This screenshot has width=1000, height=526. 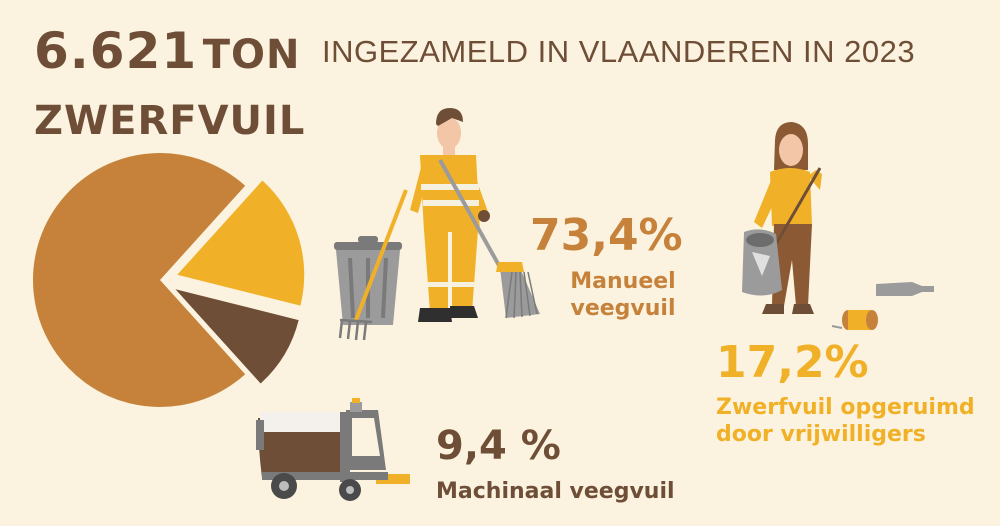 I want to click on can-icon, so click(x=854, y=320).